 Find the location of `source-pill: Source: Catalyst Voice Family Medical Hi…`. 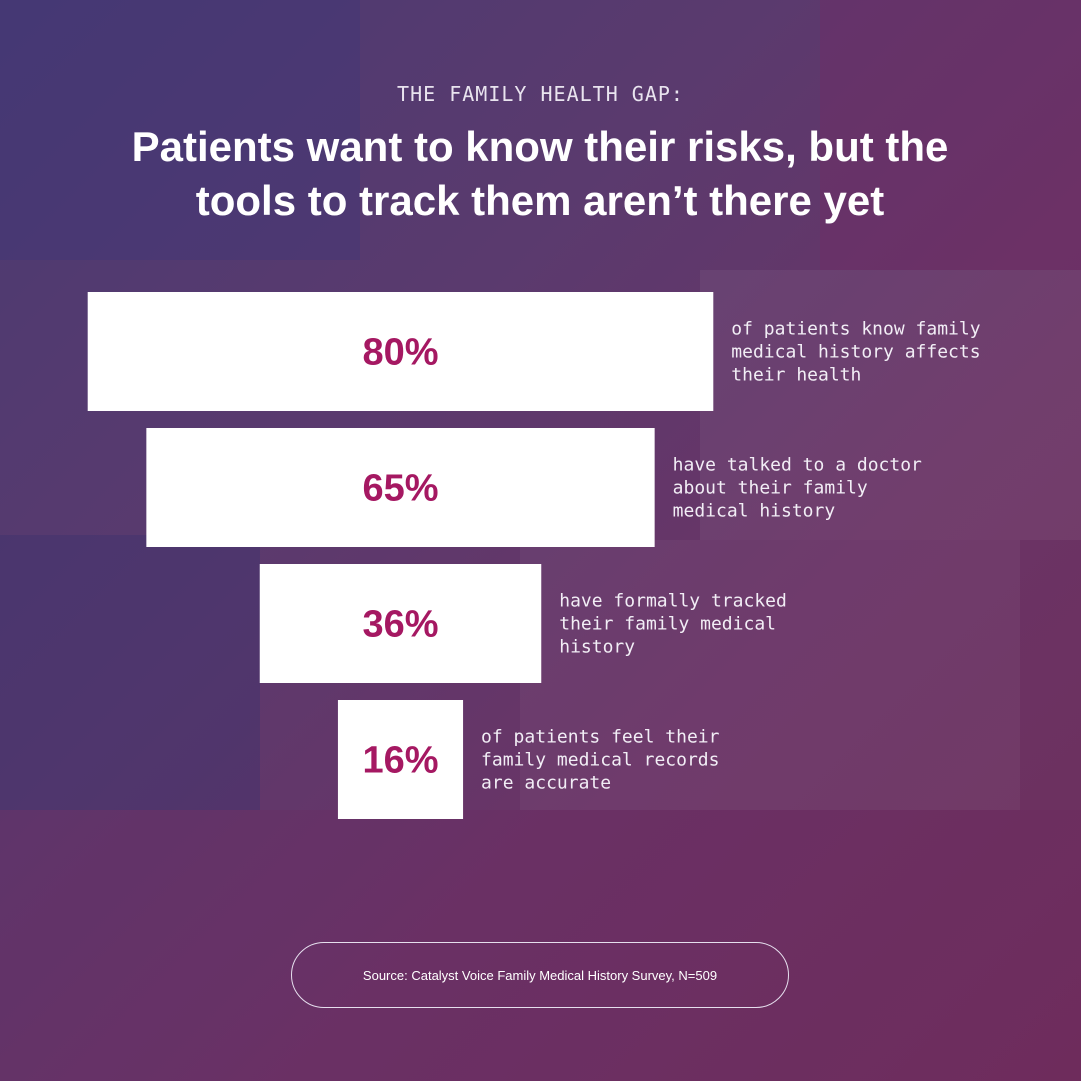

source-pill: Source: Catalyst Voice Family Medical Hi… is located at coordinates (540, 975).